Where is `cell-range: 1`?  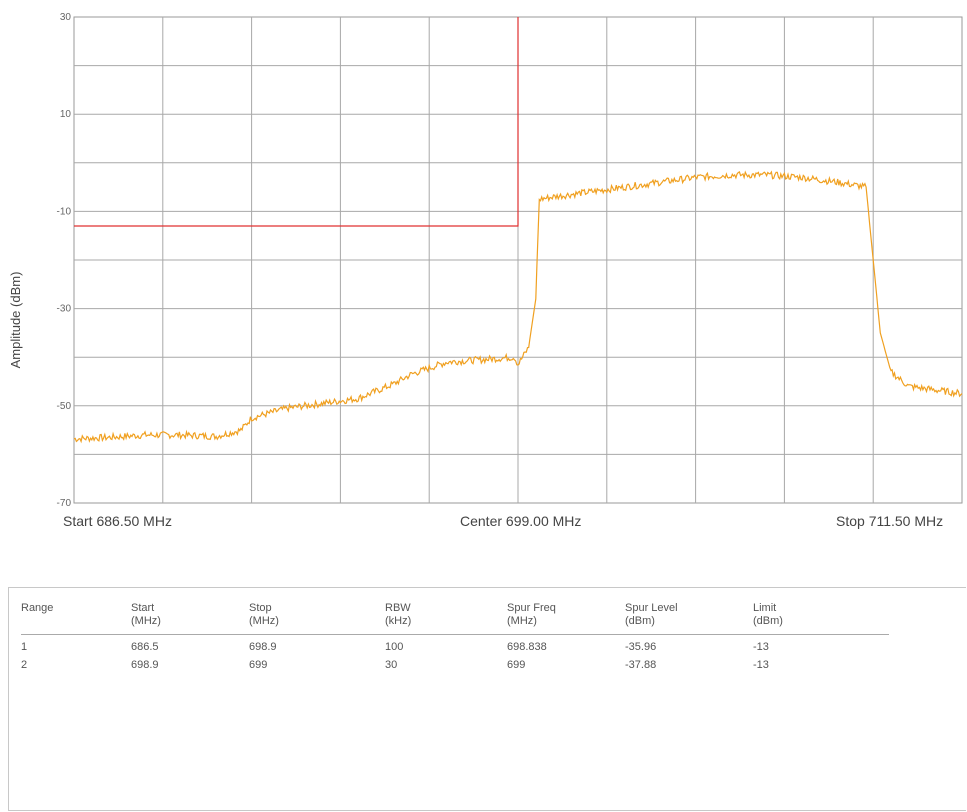 cell-range: 1 is located at coordinates (24, 647).